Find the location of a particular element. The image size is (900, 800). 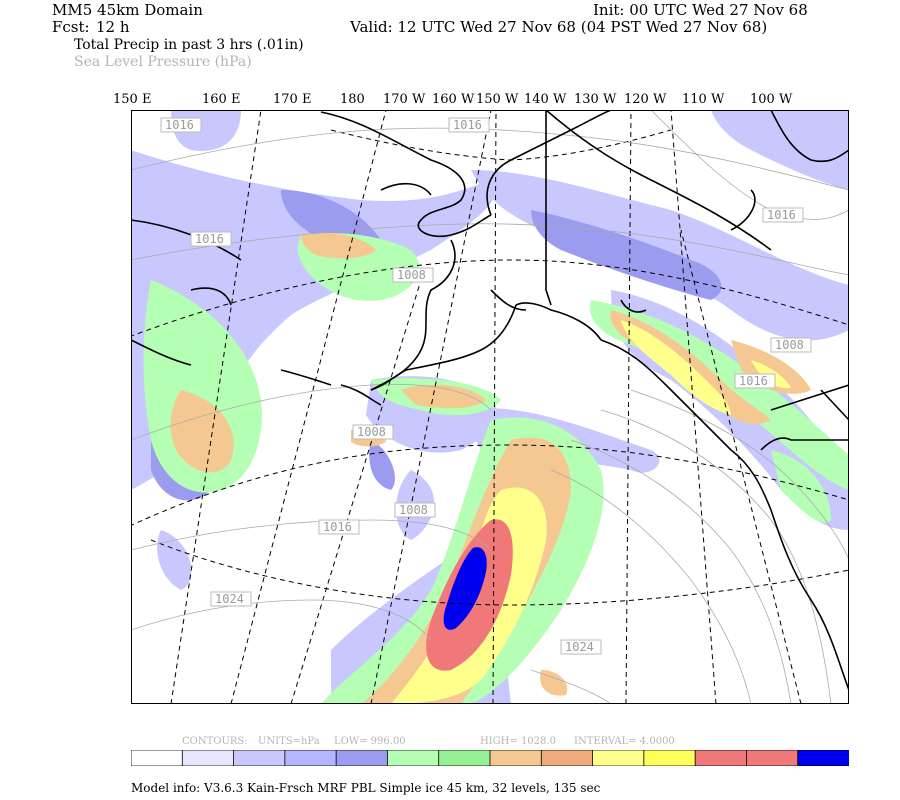

lon-label: 160 W is located at coordinates (453, 99).